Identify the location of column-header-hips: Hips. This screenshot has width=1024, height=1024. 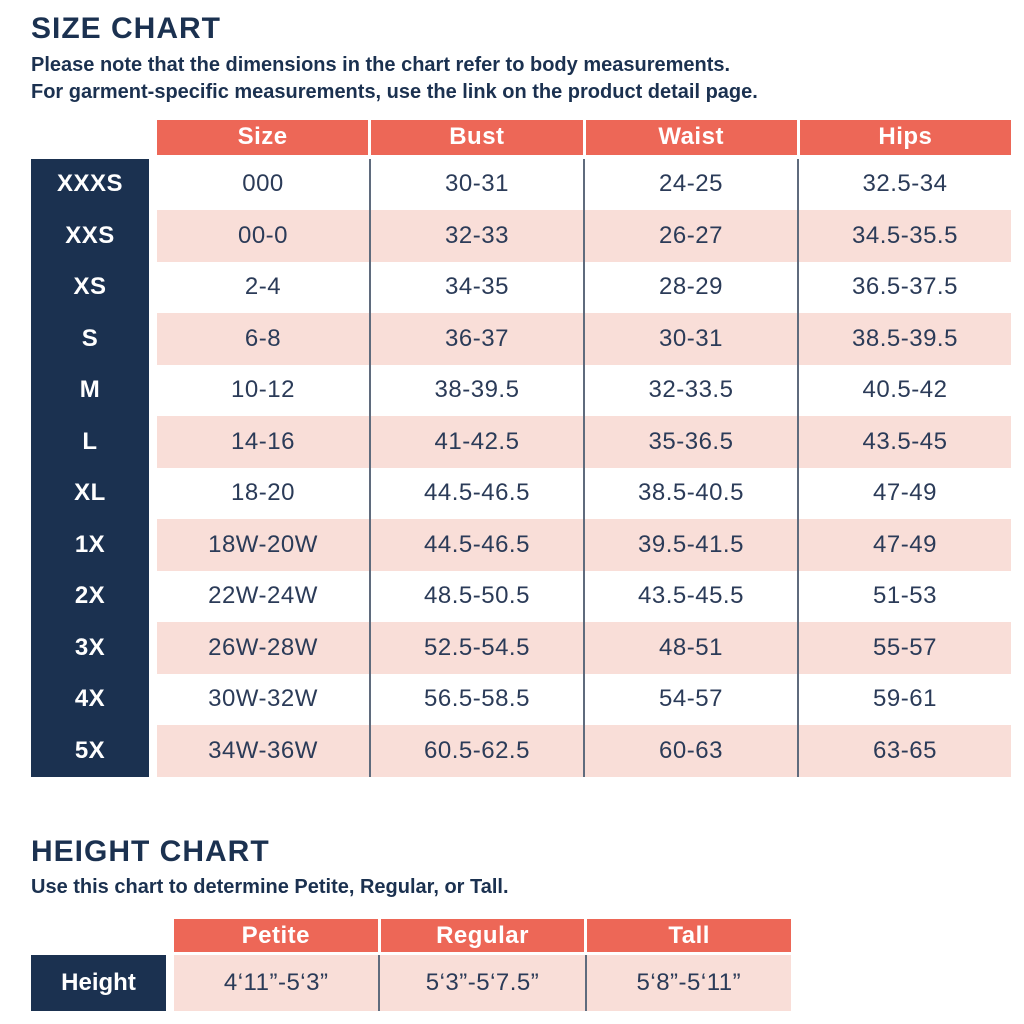
(903, 137).